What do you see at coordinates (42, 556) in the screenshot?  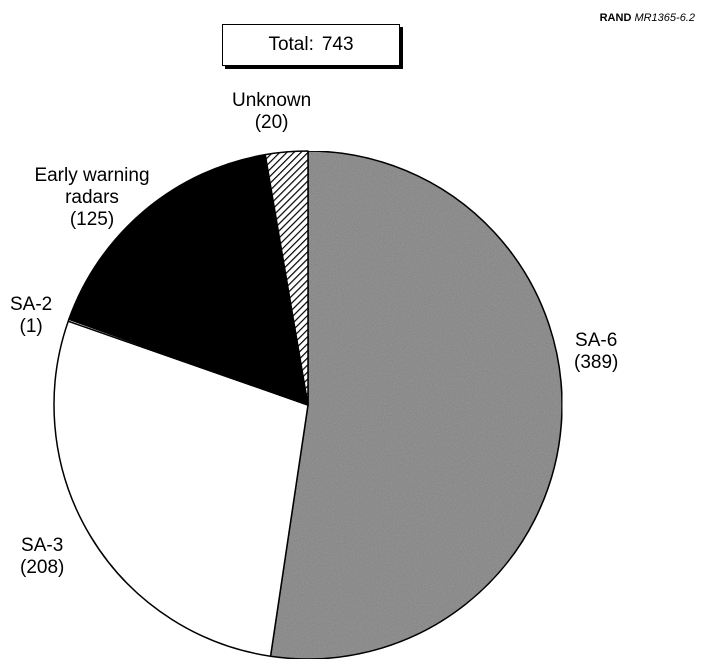 I see `slice-label-sa3: SA-3 (208)` at bounding box center [42, 556].